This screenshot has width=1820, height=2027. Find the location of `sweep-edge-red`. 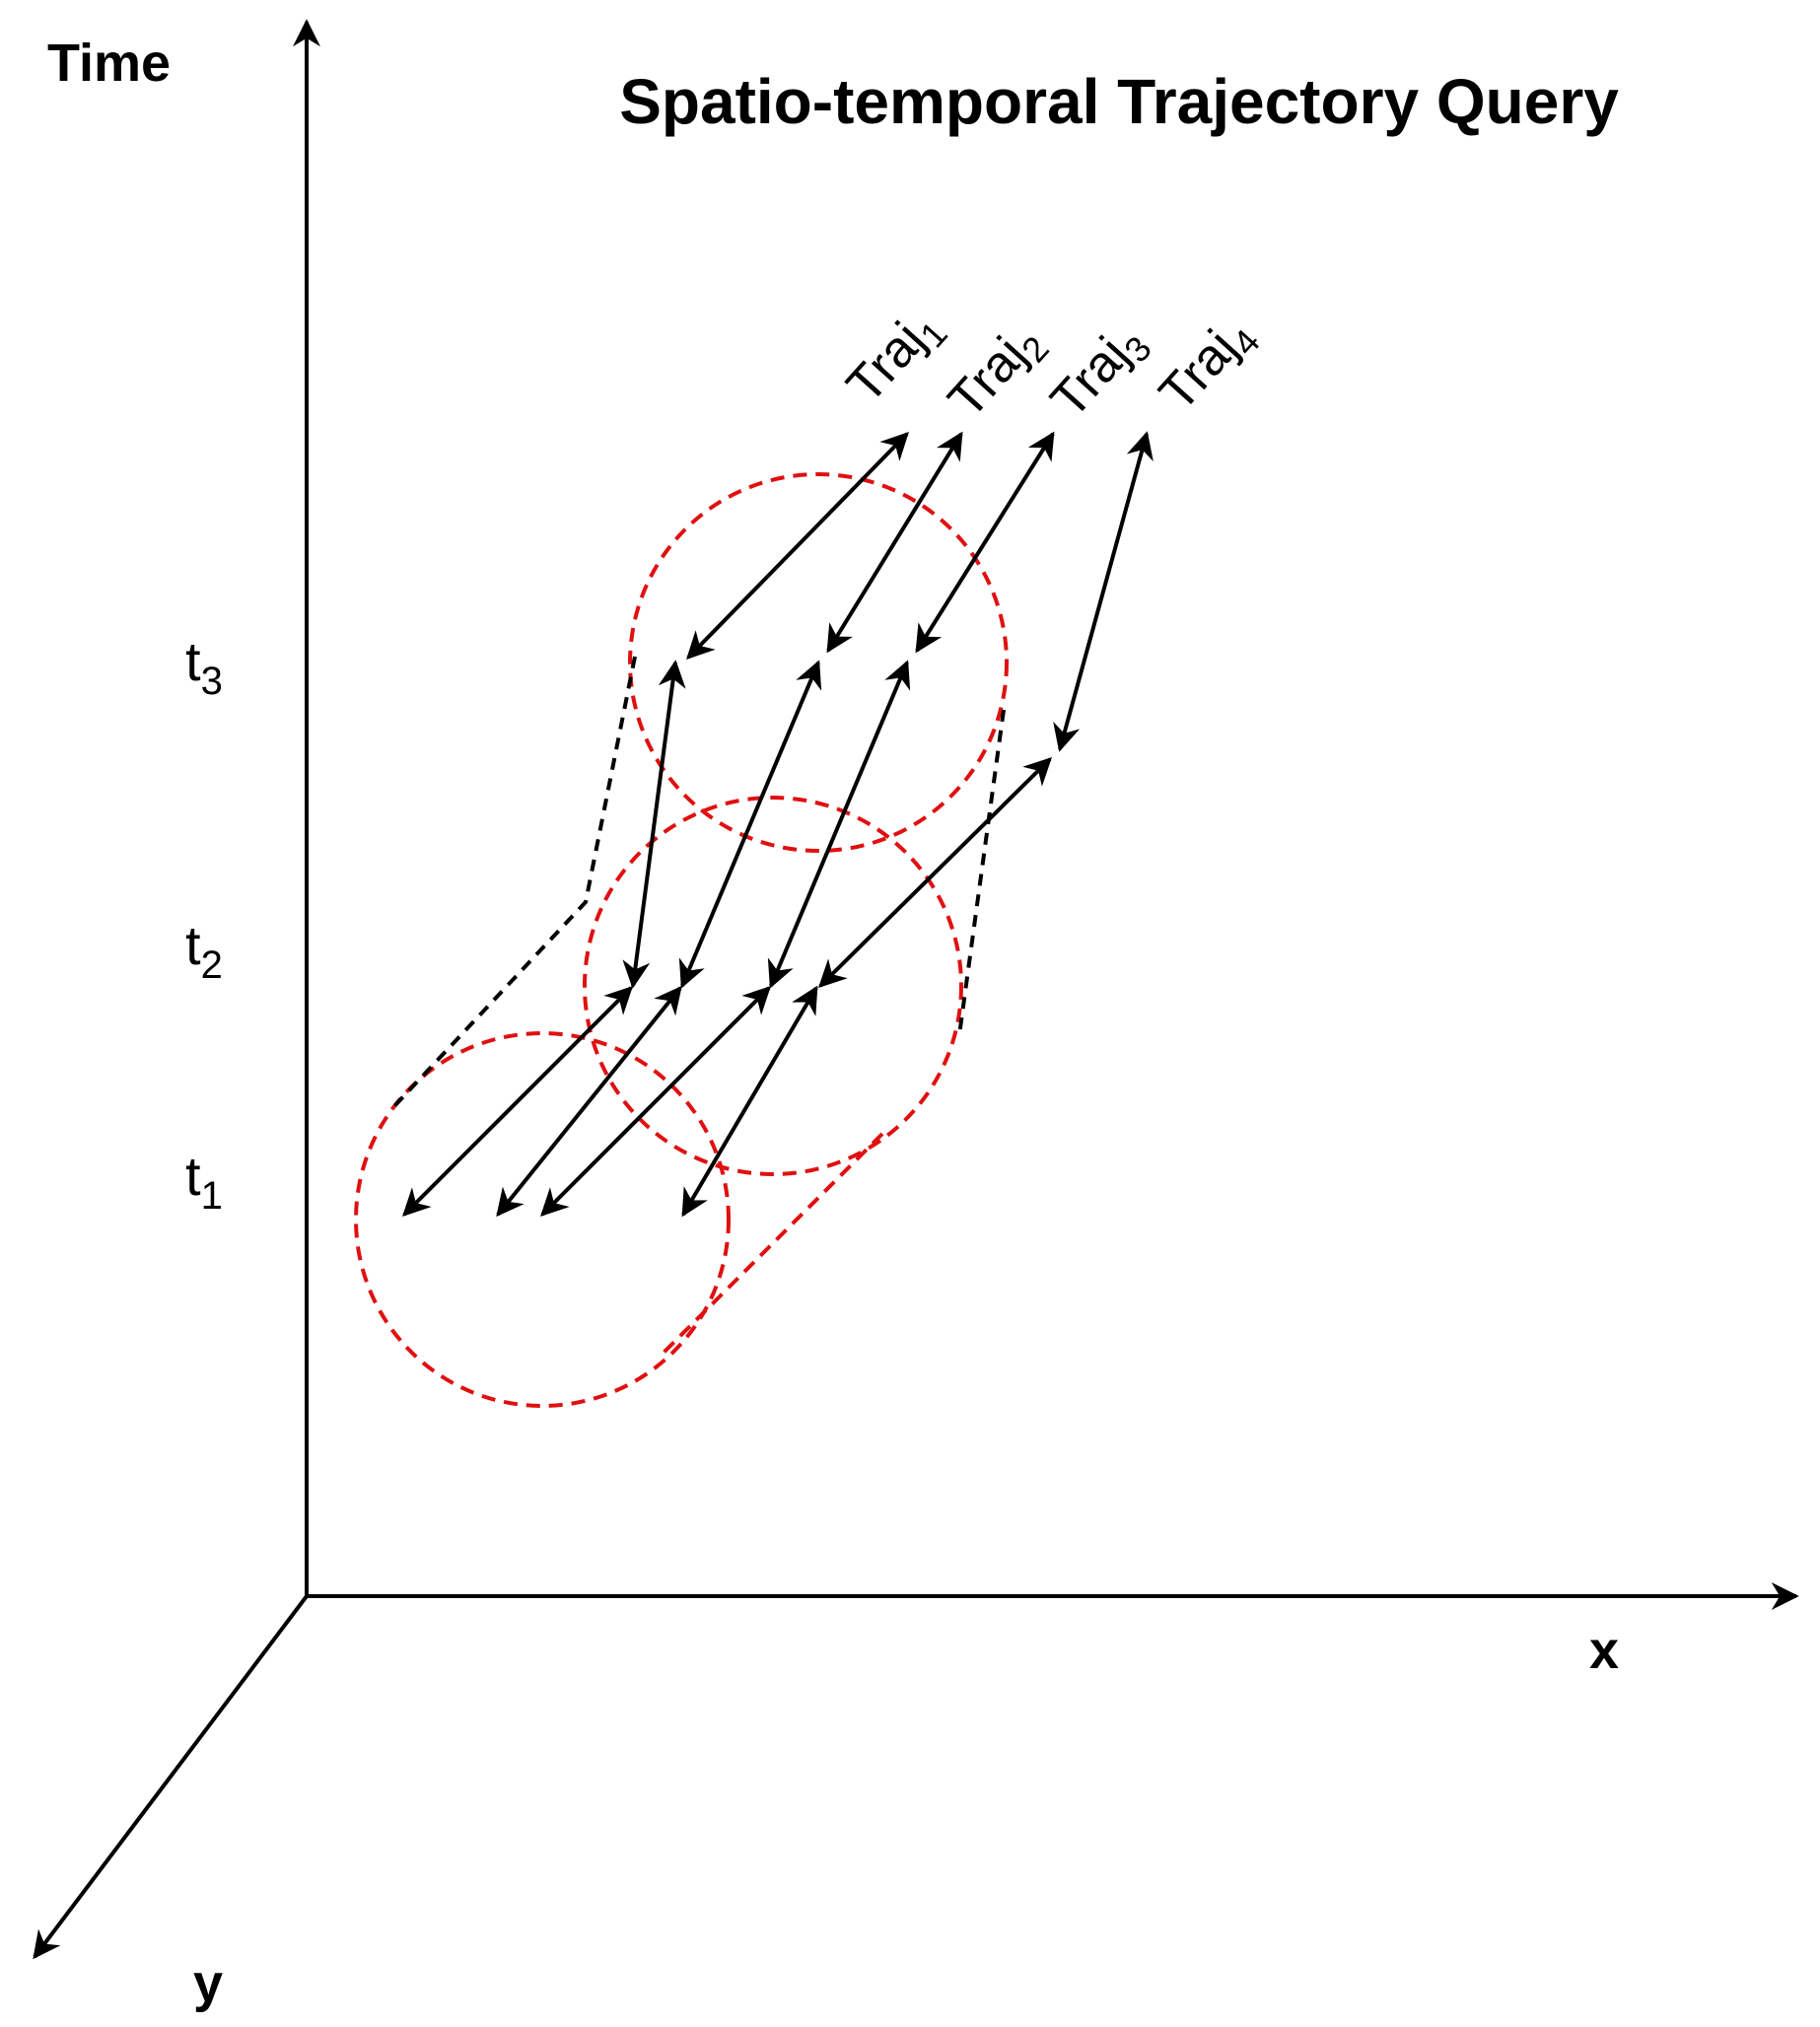

sweep-edge-red is located at coordinates (770, 1246).